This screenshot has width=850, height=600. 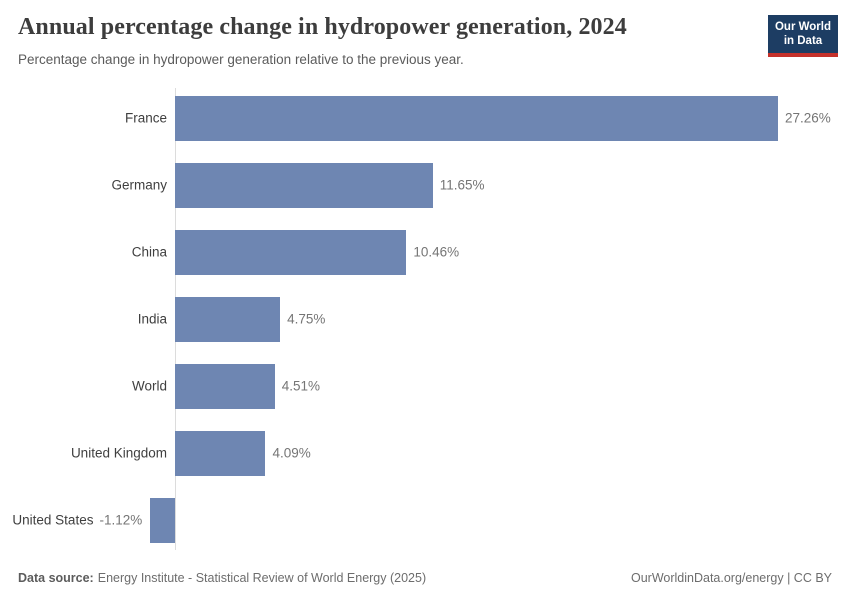 What do you see at coordinates (145, 118) in the screenshot?
I see `category-label-france: France` at bounding box center [145, 118].